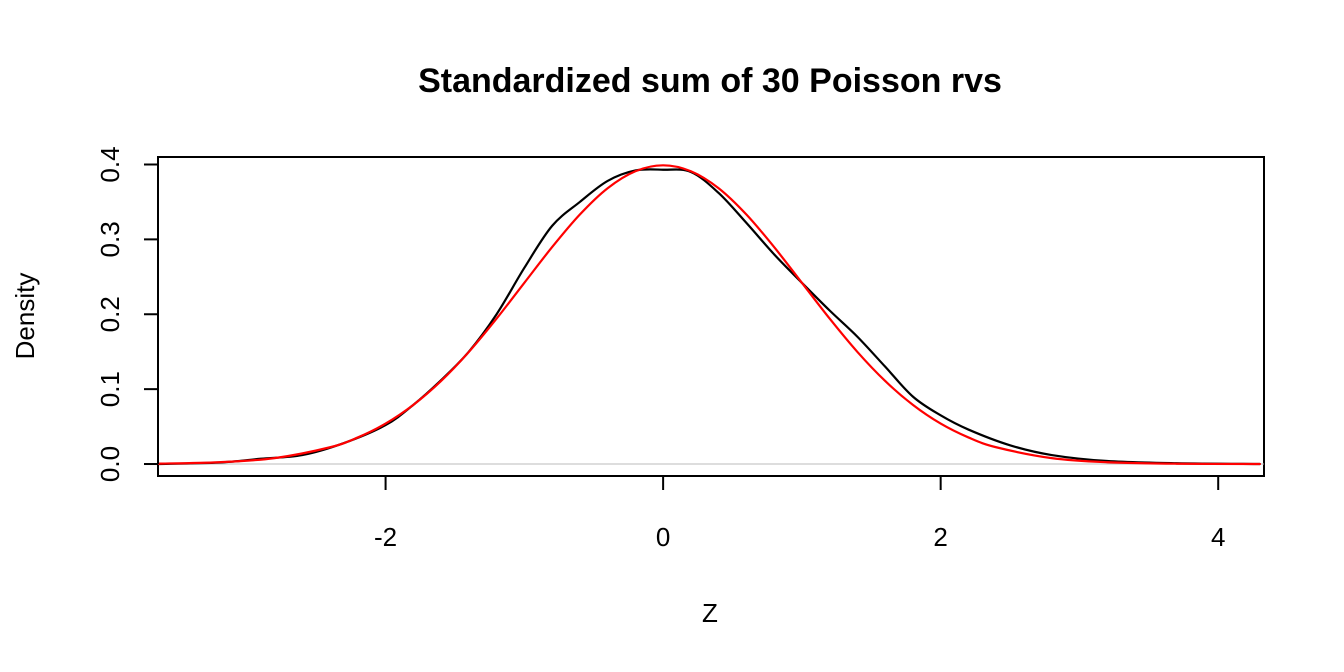 Image resolution: width=1344 pixels, height=672 pixels. What do you see at coordinates (663, 537) in the screenshot?
I see `x-tick-label: 0` at bounding box center [663, 537].